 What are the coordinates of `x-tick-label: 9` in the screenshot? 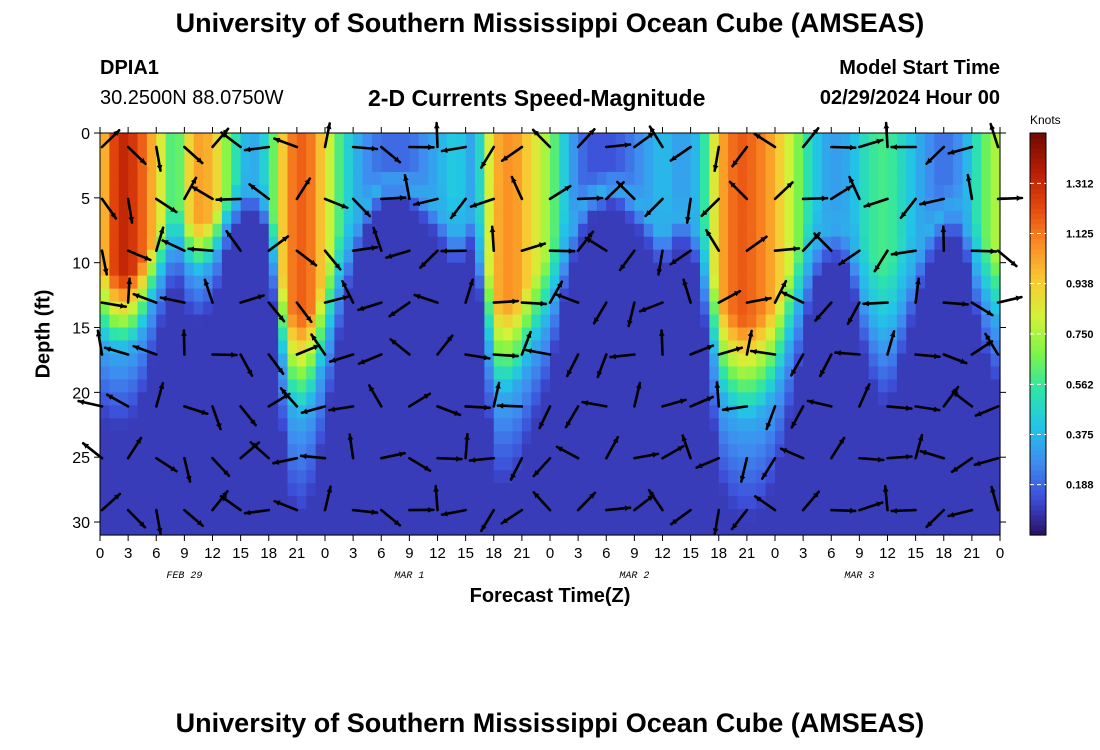 It's located at (409, 553).